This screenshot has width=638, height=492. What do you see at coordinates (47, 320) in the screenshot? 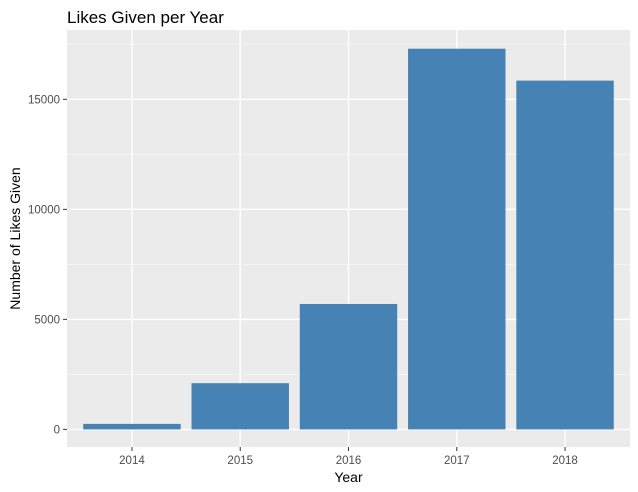
I see `y-tick-label: 5000` at bounding box center [47, 320].